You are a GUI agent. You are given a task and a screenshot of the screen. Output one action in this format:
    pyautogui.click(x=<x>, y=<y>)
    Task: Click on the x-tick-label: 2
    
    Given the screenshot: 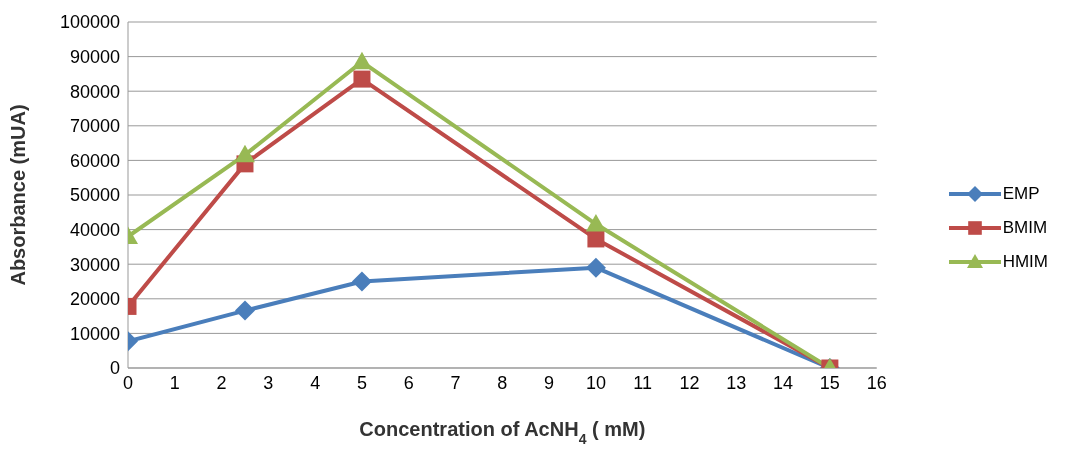 What is the action you would take?
    pyautogui.click(x=221, y=382)
    